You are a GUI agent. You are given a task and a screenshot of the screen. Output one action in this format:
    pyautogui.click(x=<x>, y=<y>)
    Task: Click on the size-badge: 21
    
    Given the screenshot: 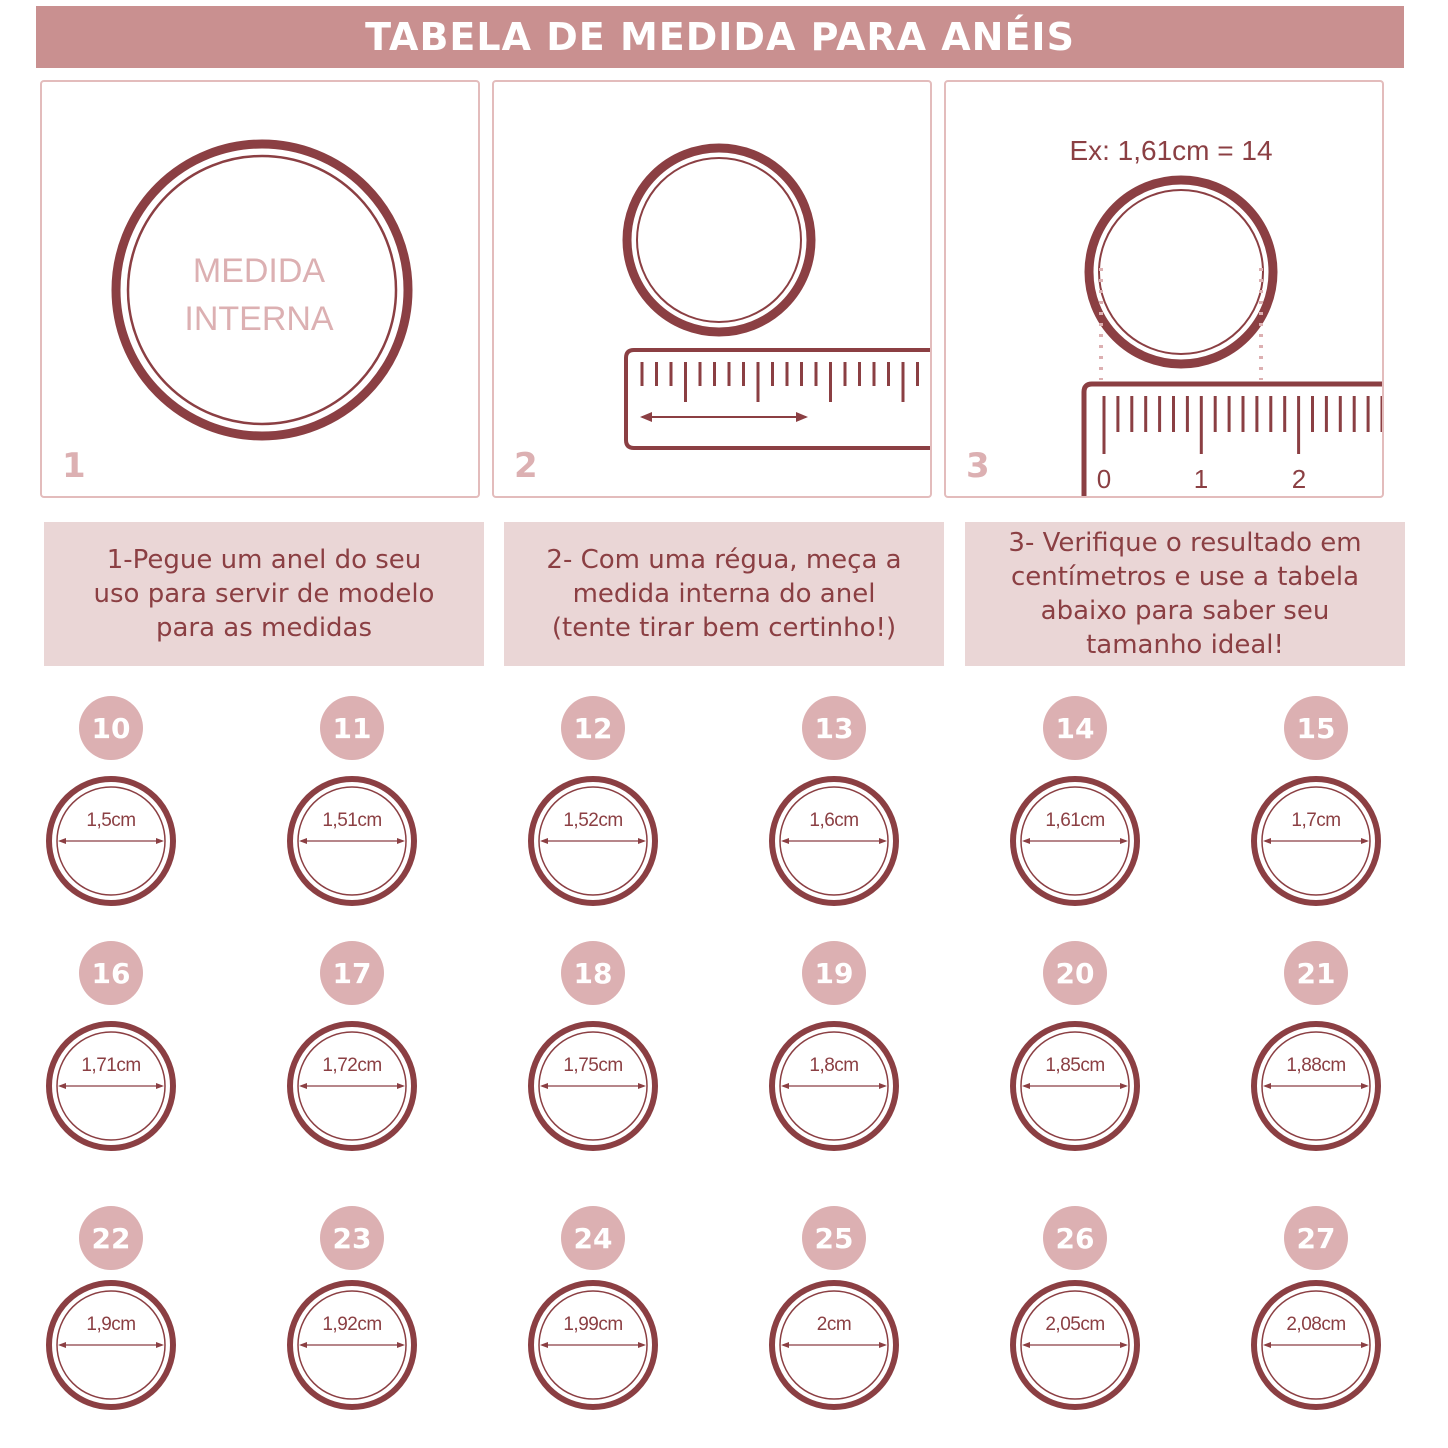 What is the action you would take?
    pyautogui.click(x=1316, y=973)
    